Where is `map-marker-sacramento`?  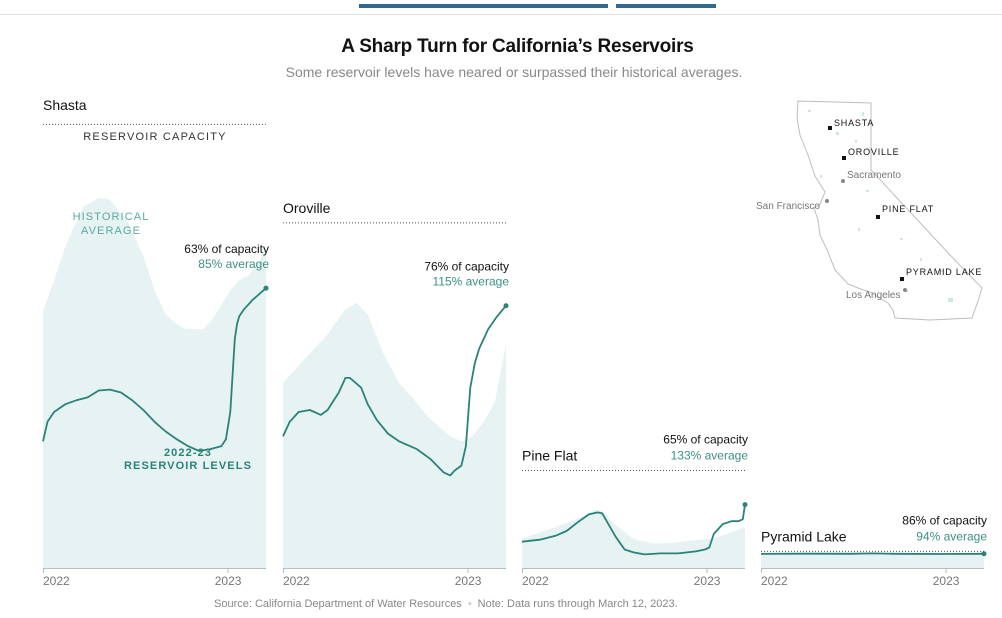
map-marker-sacramento is located at coordinates (843, 181).